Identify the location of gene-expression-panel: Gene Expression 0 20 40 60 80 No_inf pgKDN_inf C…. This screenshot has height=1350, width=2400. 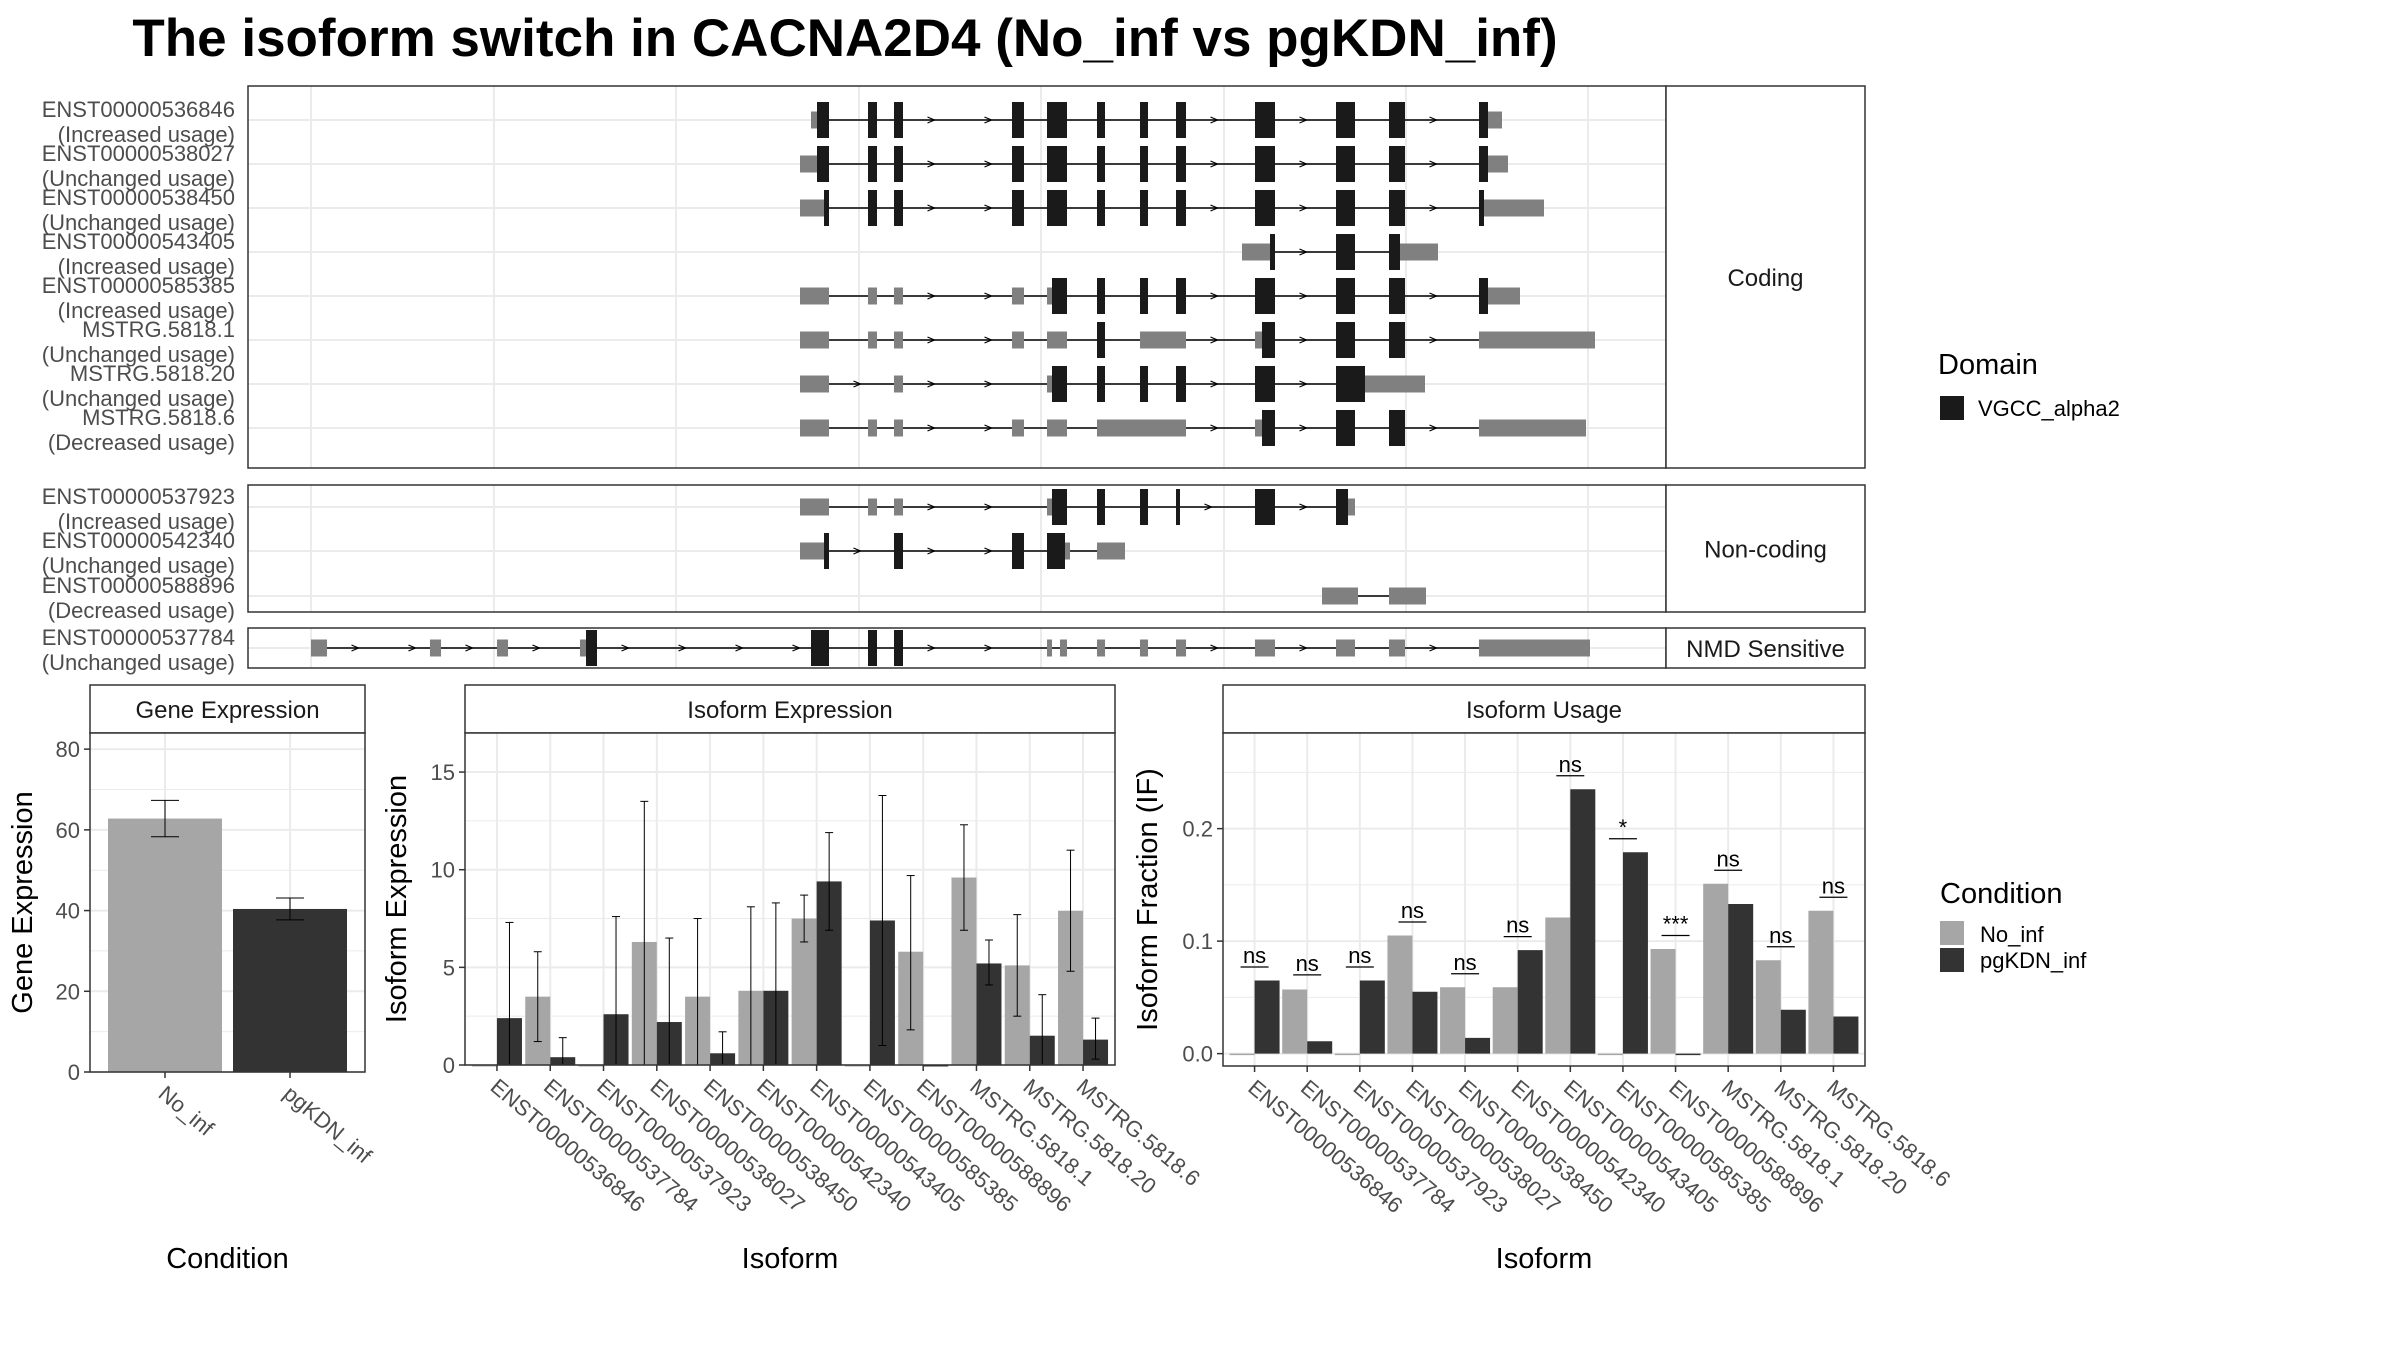
(192, 979).